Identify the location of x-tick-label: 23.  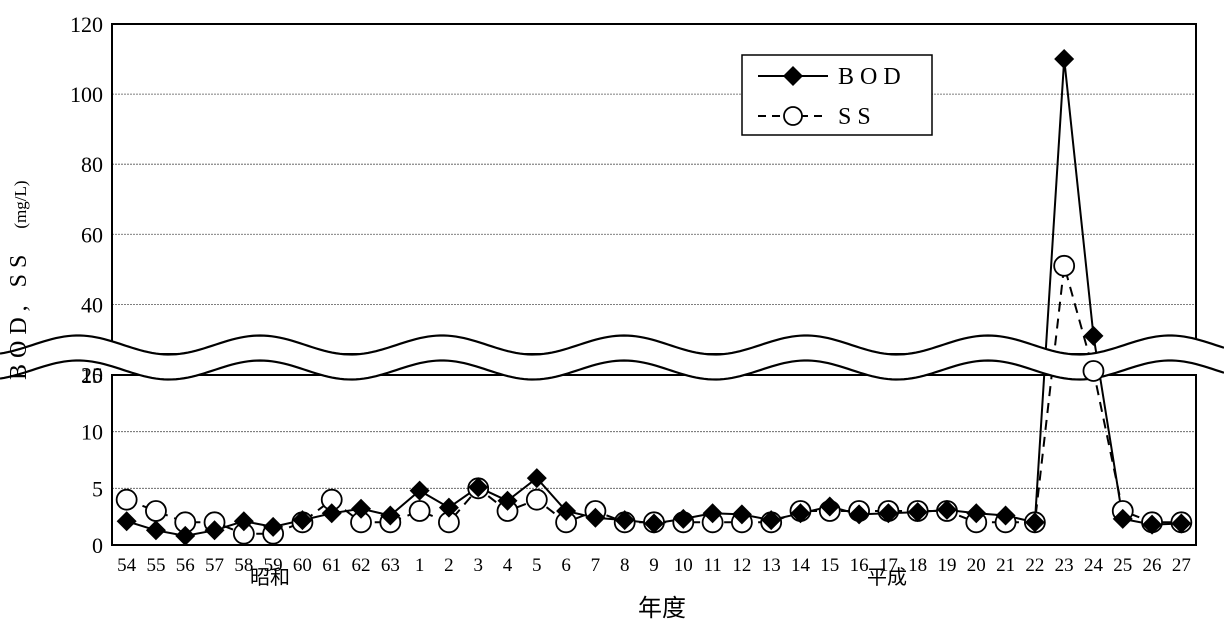
(1064, 565).